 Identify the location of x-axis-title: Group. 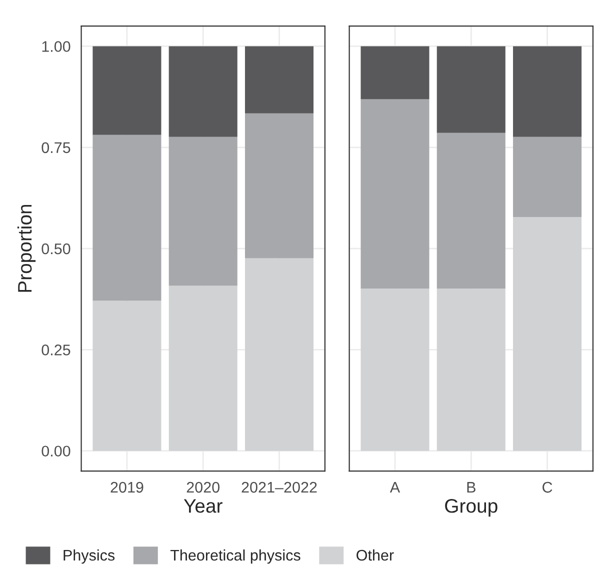
(471, 508).